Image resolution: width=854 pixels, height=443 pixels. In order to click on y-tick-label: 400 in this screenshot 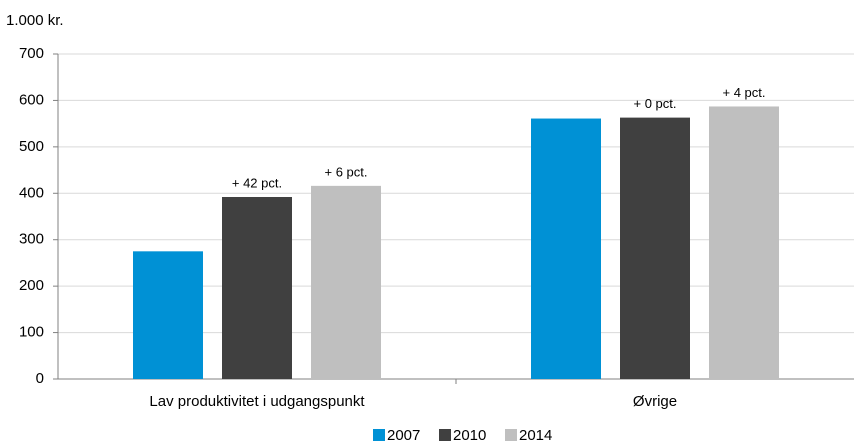, I will do `click(31, 192)`.